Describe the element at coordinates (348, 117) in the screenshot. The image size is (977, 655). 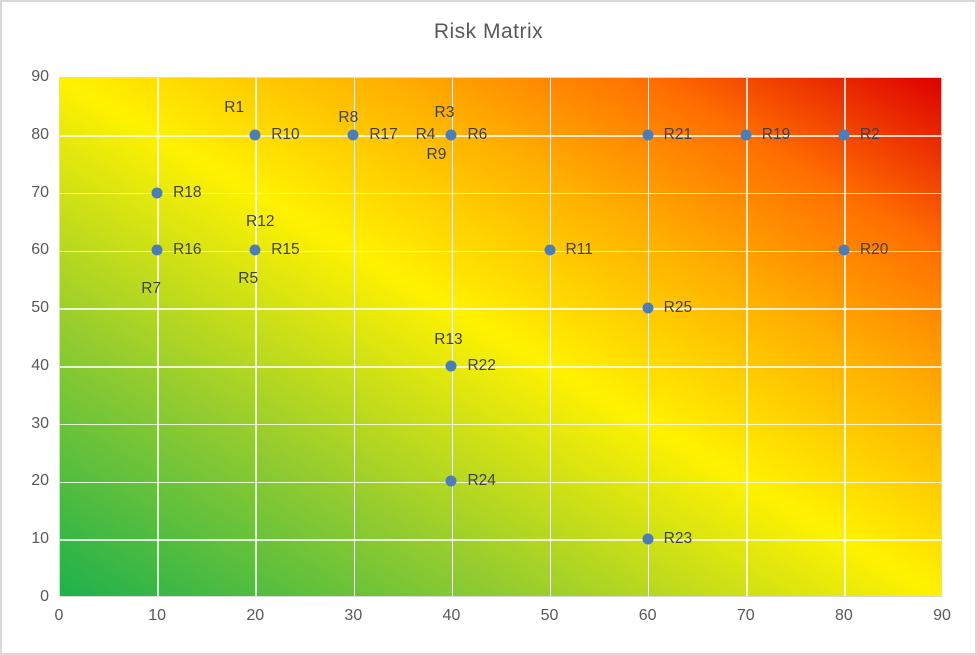
I see `data-point-label: R8` at that location.